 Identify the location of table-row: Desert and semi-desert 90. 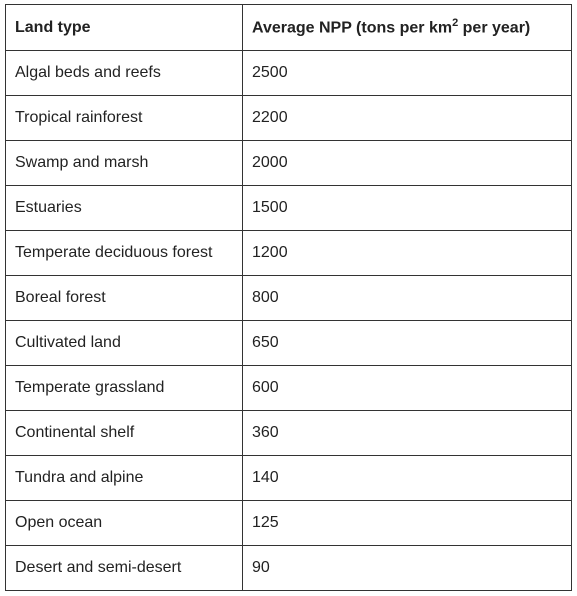
(288, 568).